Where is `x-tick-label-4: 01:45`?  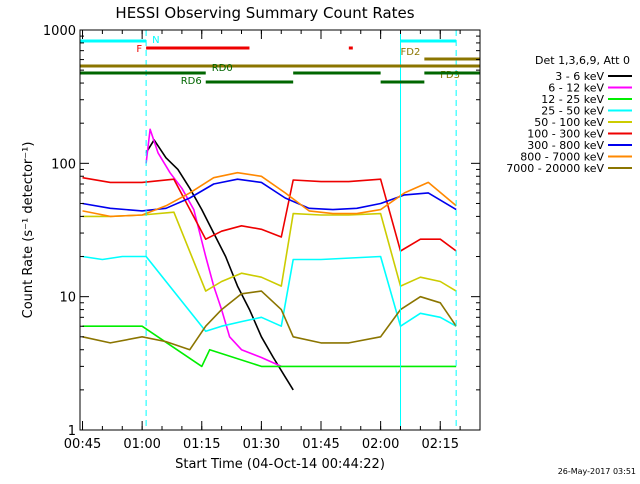
x-tick-label-4: 01:45 is located at coordinates (320, 444).